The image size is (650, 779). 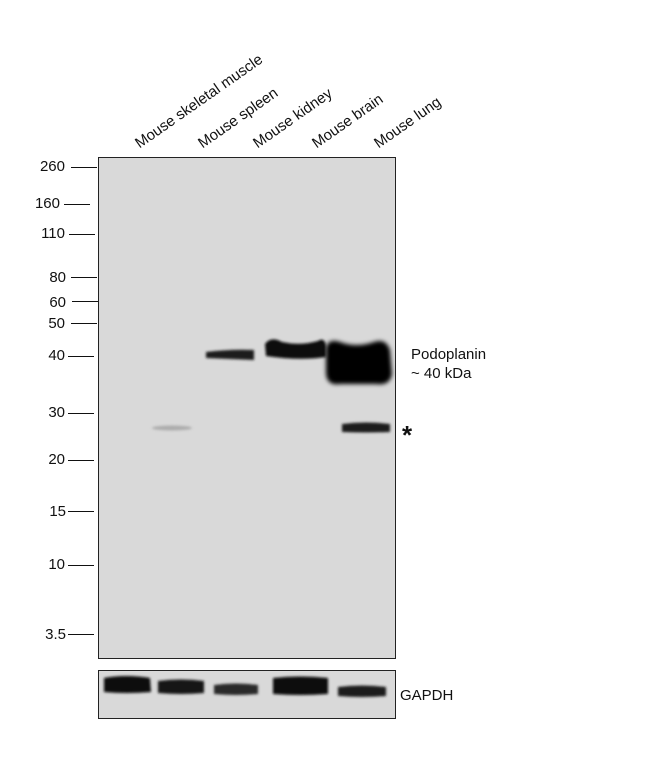 I want to click on band-gapdh-skeletal-muscle, so click(x=127, y=684).